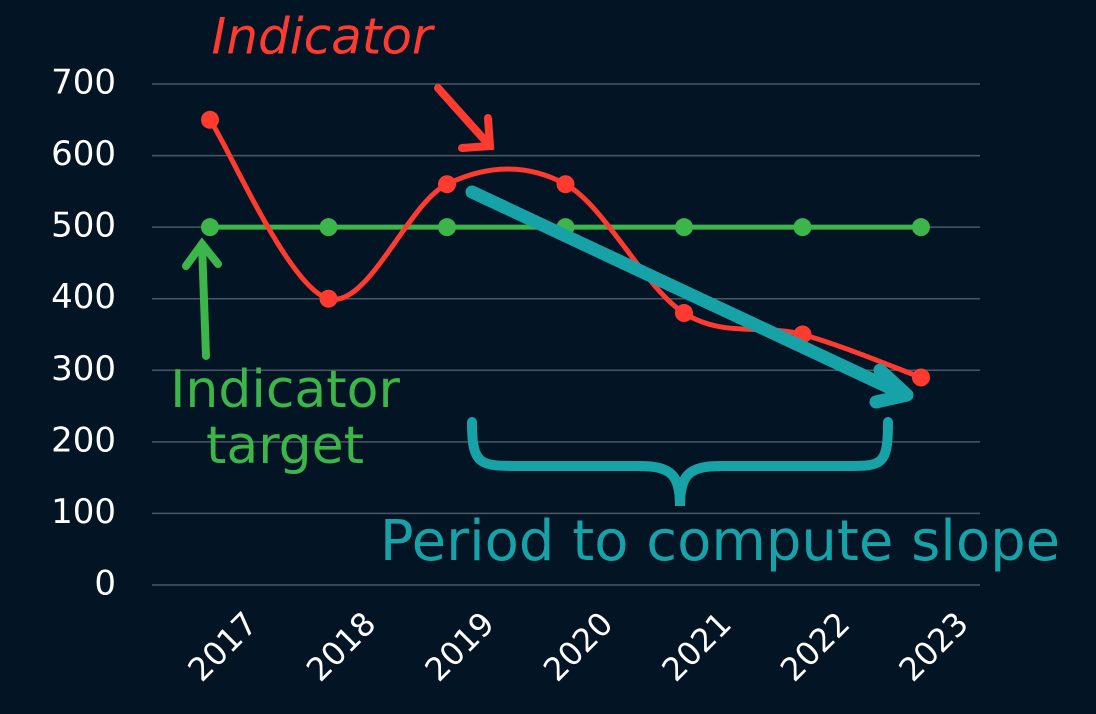  I want to click on x-tick-label: 2022, so click(815, 646).